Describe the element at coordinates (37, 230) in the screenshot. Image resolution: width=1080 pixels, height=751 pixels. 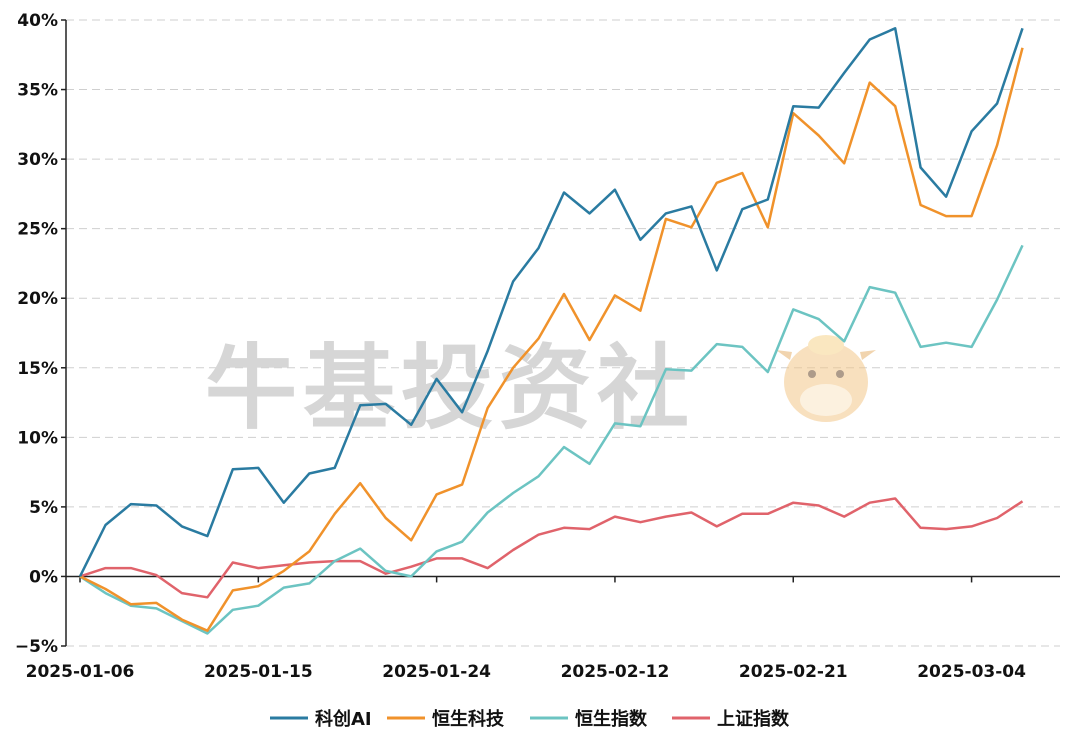
I see `y-tick-label: 25%` at that location.